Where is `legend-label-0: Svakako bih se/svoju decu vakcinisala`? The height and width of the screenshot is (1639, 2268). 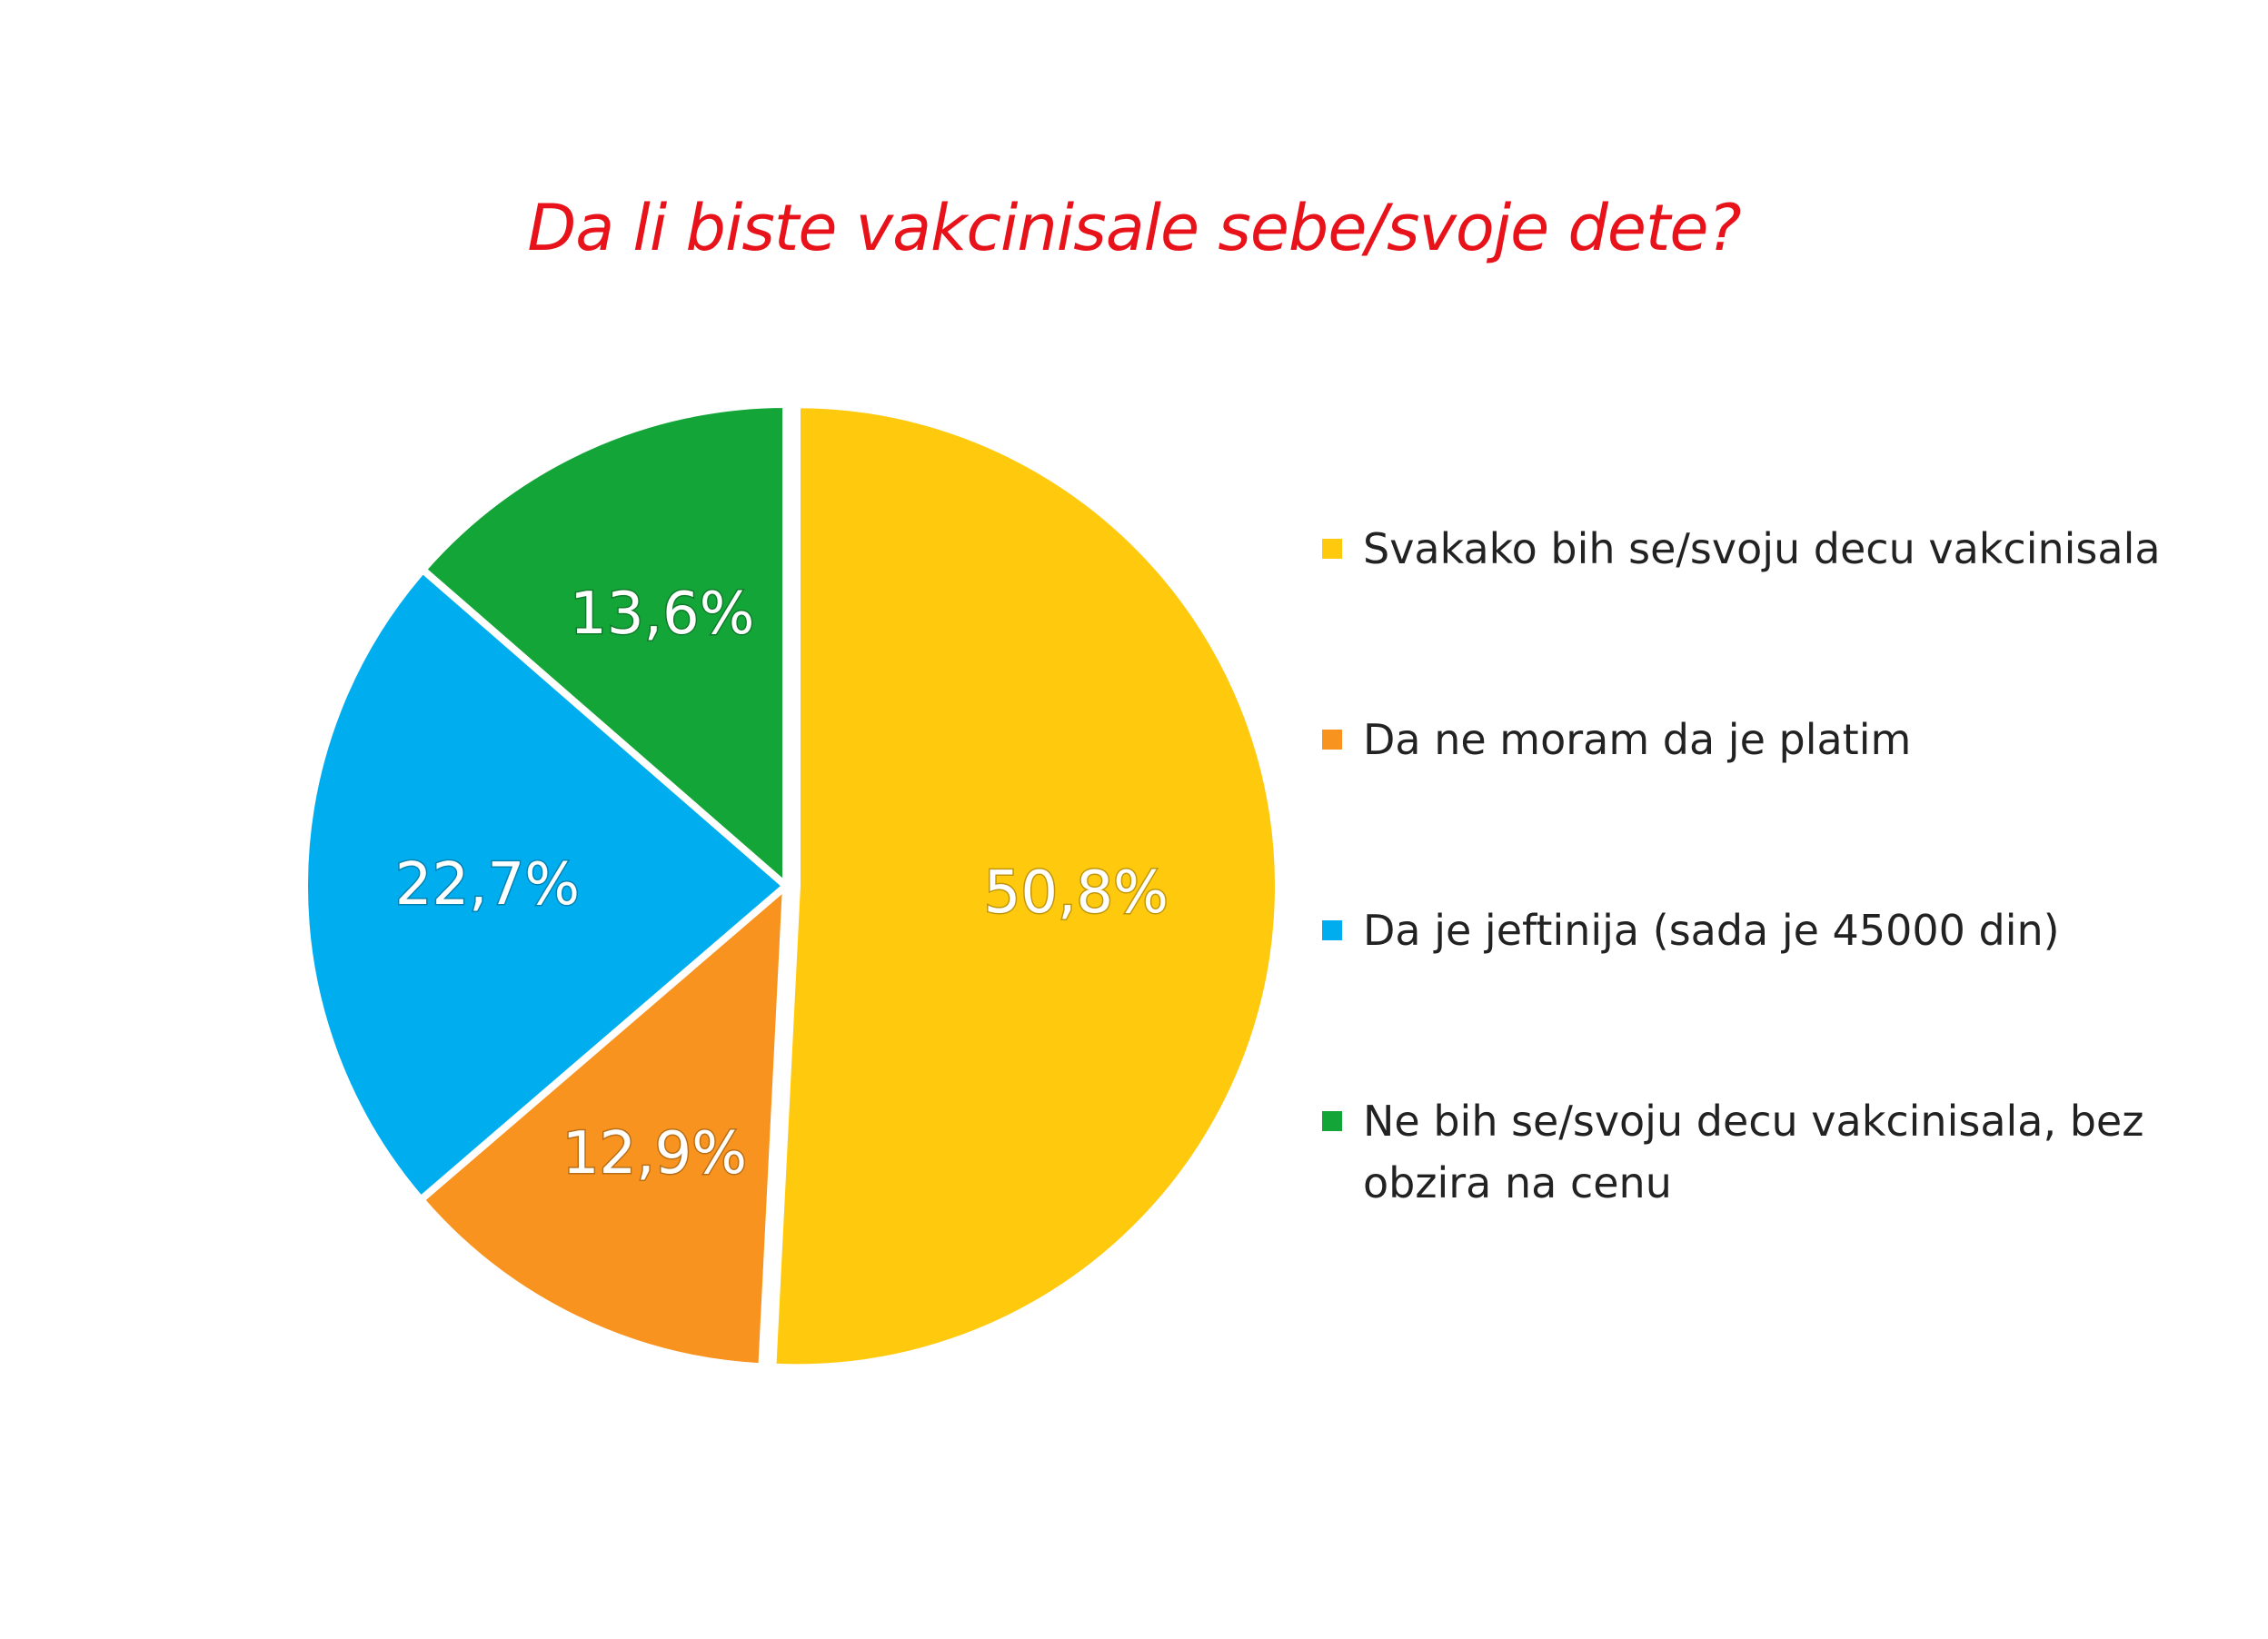 legend-label-0: Svakako bih se/svoju decu vakcinisala is located at coordinates (1762, 548).